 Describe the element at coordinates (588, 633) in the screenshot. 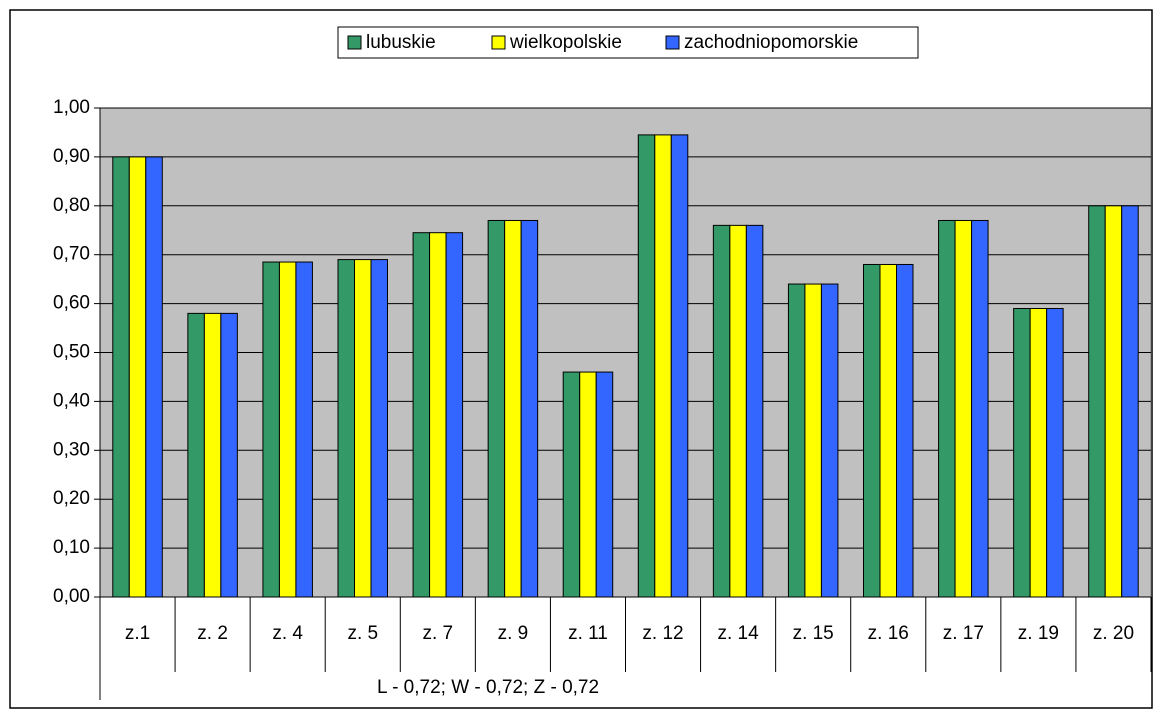

I see `x-tick-label: z. 11` at that location.